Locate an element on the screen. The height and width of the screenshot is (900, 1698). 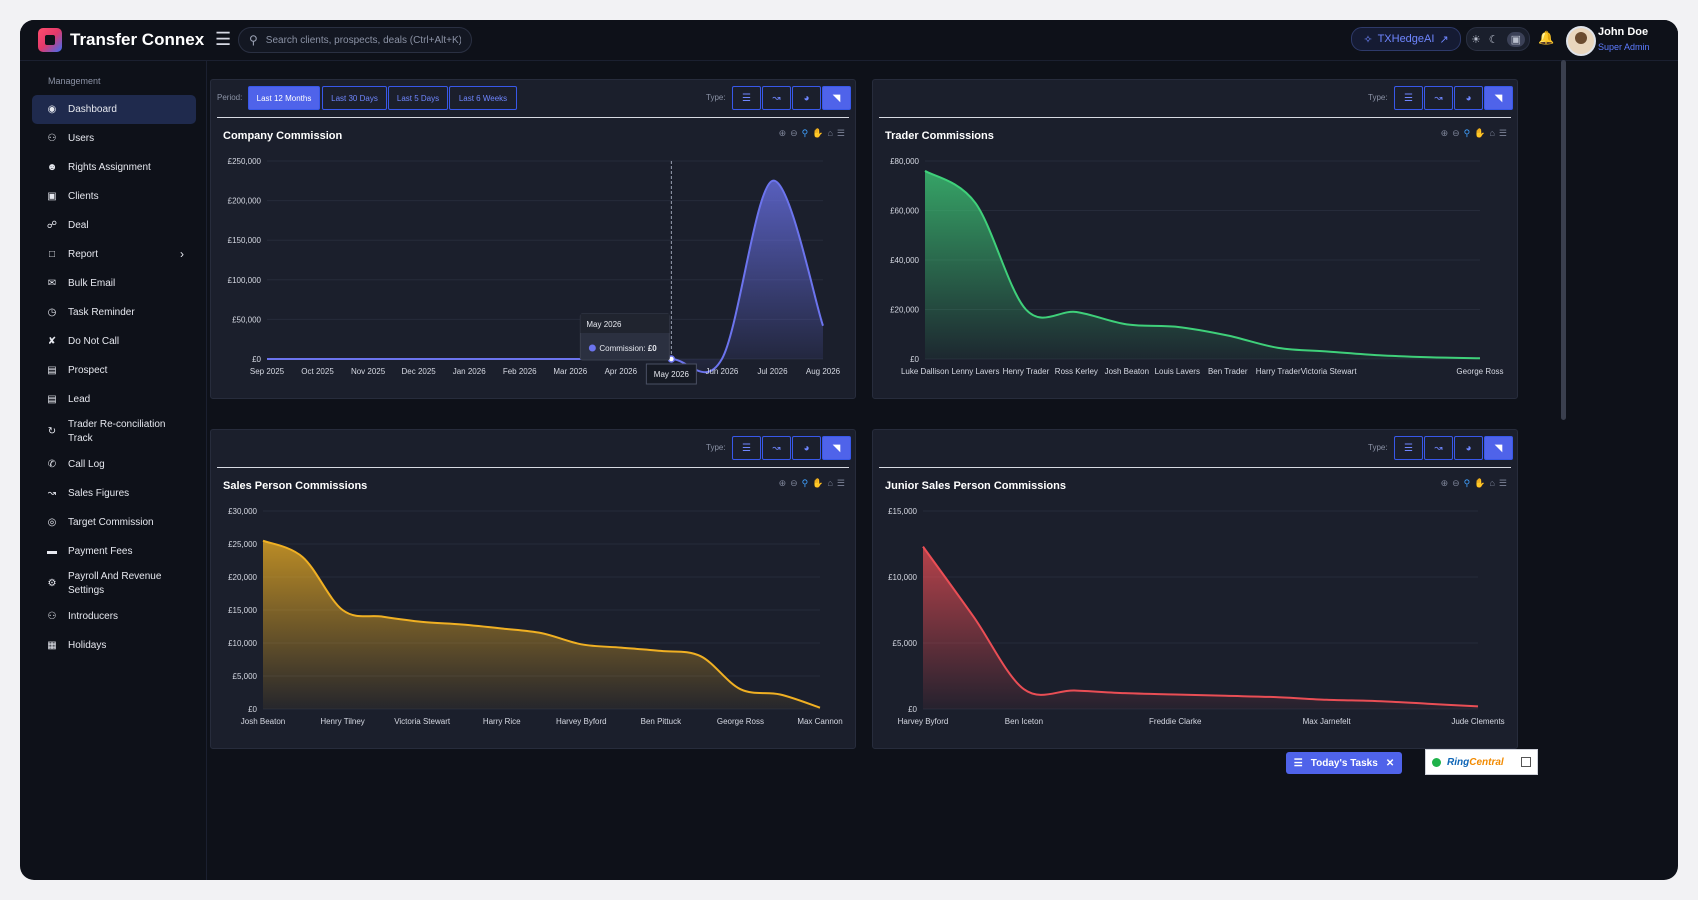
todays-tasks-button: ☰ Today's Tasks ✕ is located at coordinates (1344, 763).